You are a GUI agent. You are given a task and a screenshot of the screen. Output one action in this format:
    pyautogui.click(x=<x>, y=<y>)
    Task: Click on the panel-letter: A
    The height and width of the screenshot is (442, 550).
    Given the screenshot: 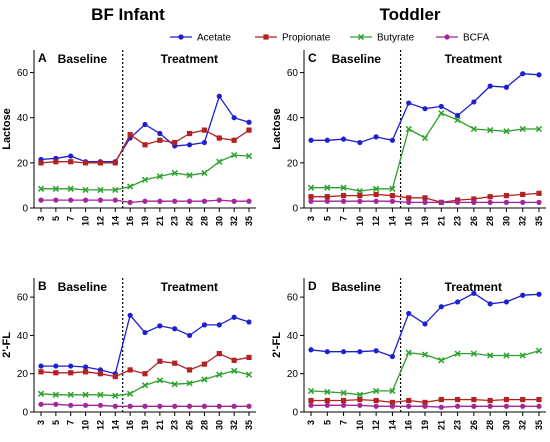 What is the action you would take?
    pyautogui.click(x=42, y=58)
    